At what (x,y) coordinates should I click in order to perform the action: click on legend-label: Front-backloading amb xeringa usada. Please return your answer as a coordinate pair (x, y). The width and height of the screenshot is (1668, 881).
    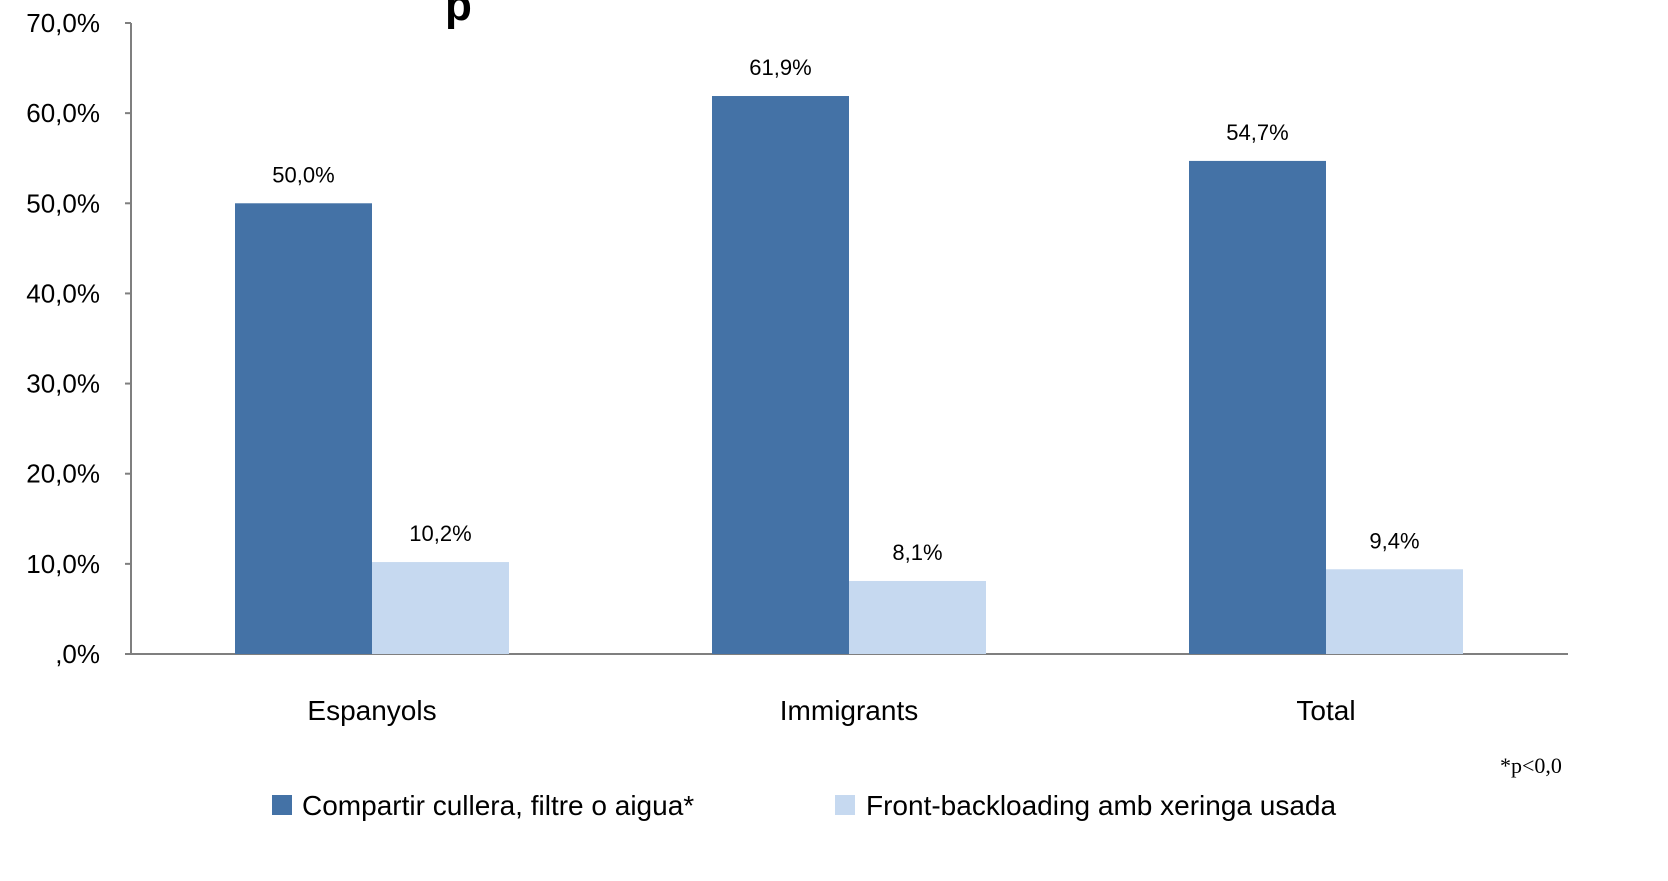
    Looking at the image, I should click on (1101, 805).